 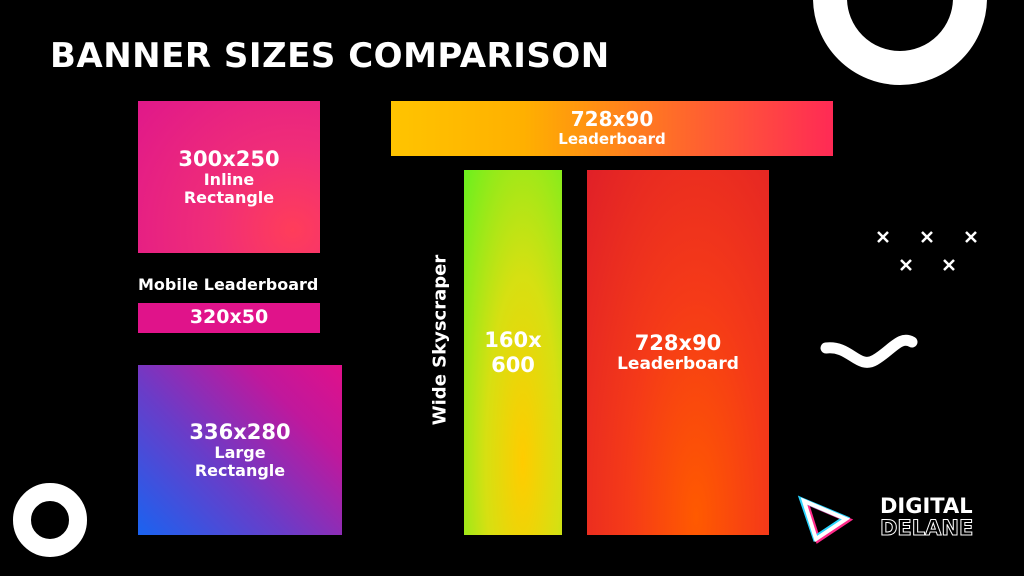 I want to click on banner-name: Inline, so click(x=229, y=179).